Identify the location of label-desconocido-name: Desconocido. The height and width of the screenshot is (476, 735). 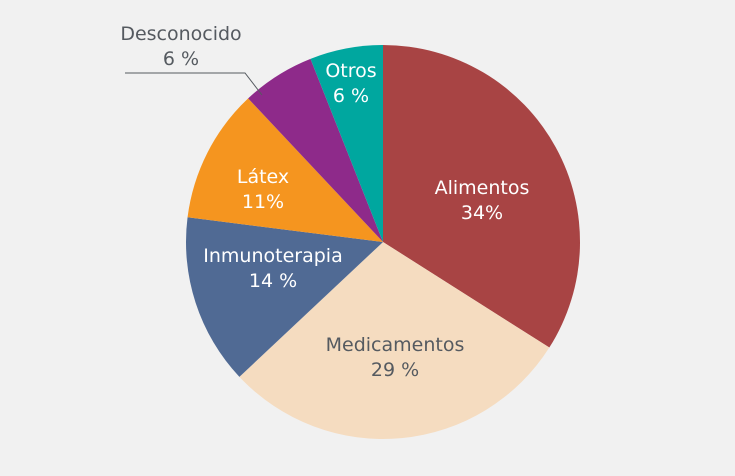
(181, 34).